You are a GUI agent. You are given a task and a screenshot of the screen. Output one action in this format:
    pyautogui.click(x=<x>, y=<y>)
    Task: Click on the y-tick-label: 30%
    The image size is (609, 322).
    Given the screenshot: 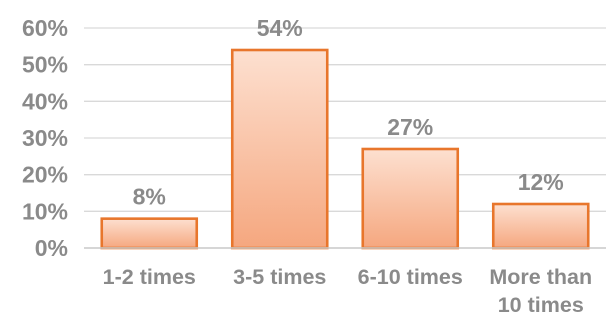 What is the action you would take?
    pyautogui.click(x=45, y=138)
    